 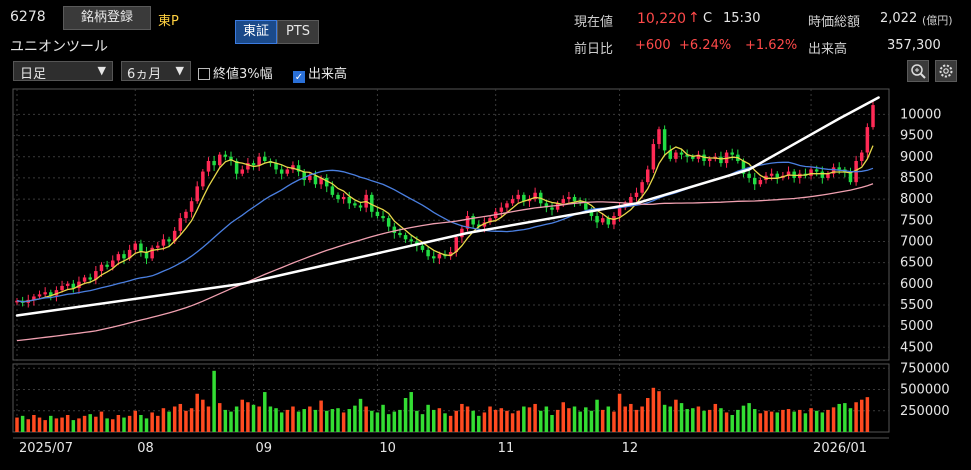 I want to click on x-tick-label: 2026/01, so click(x=840, y=448).